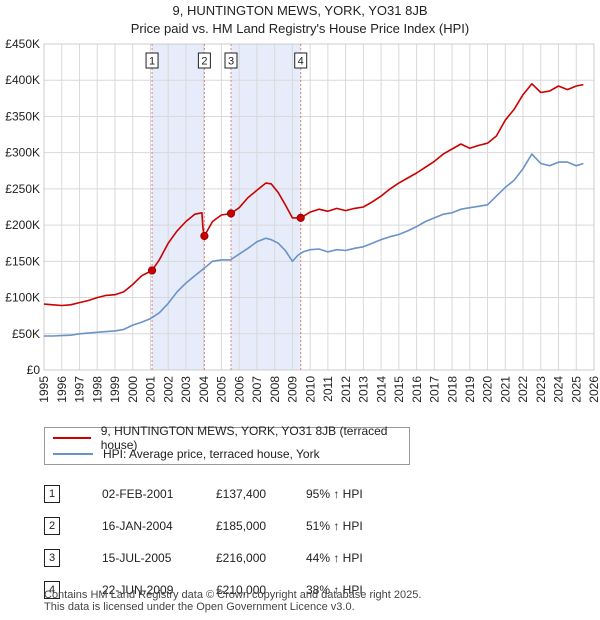  Describe the element at coordinates (334, 526) in the screenshot. I see `sale-hpi-change: 51% ↑ HPI` at that location.